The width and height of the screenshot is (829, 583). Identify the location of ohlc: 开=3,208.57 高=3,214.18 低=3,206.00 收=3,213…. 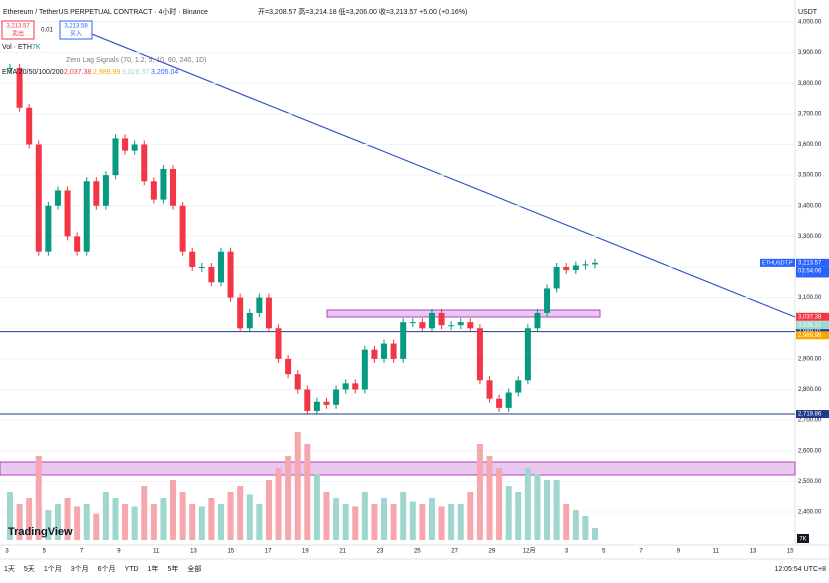
(362, 11).